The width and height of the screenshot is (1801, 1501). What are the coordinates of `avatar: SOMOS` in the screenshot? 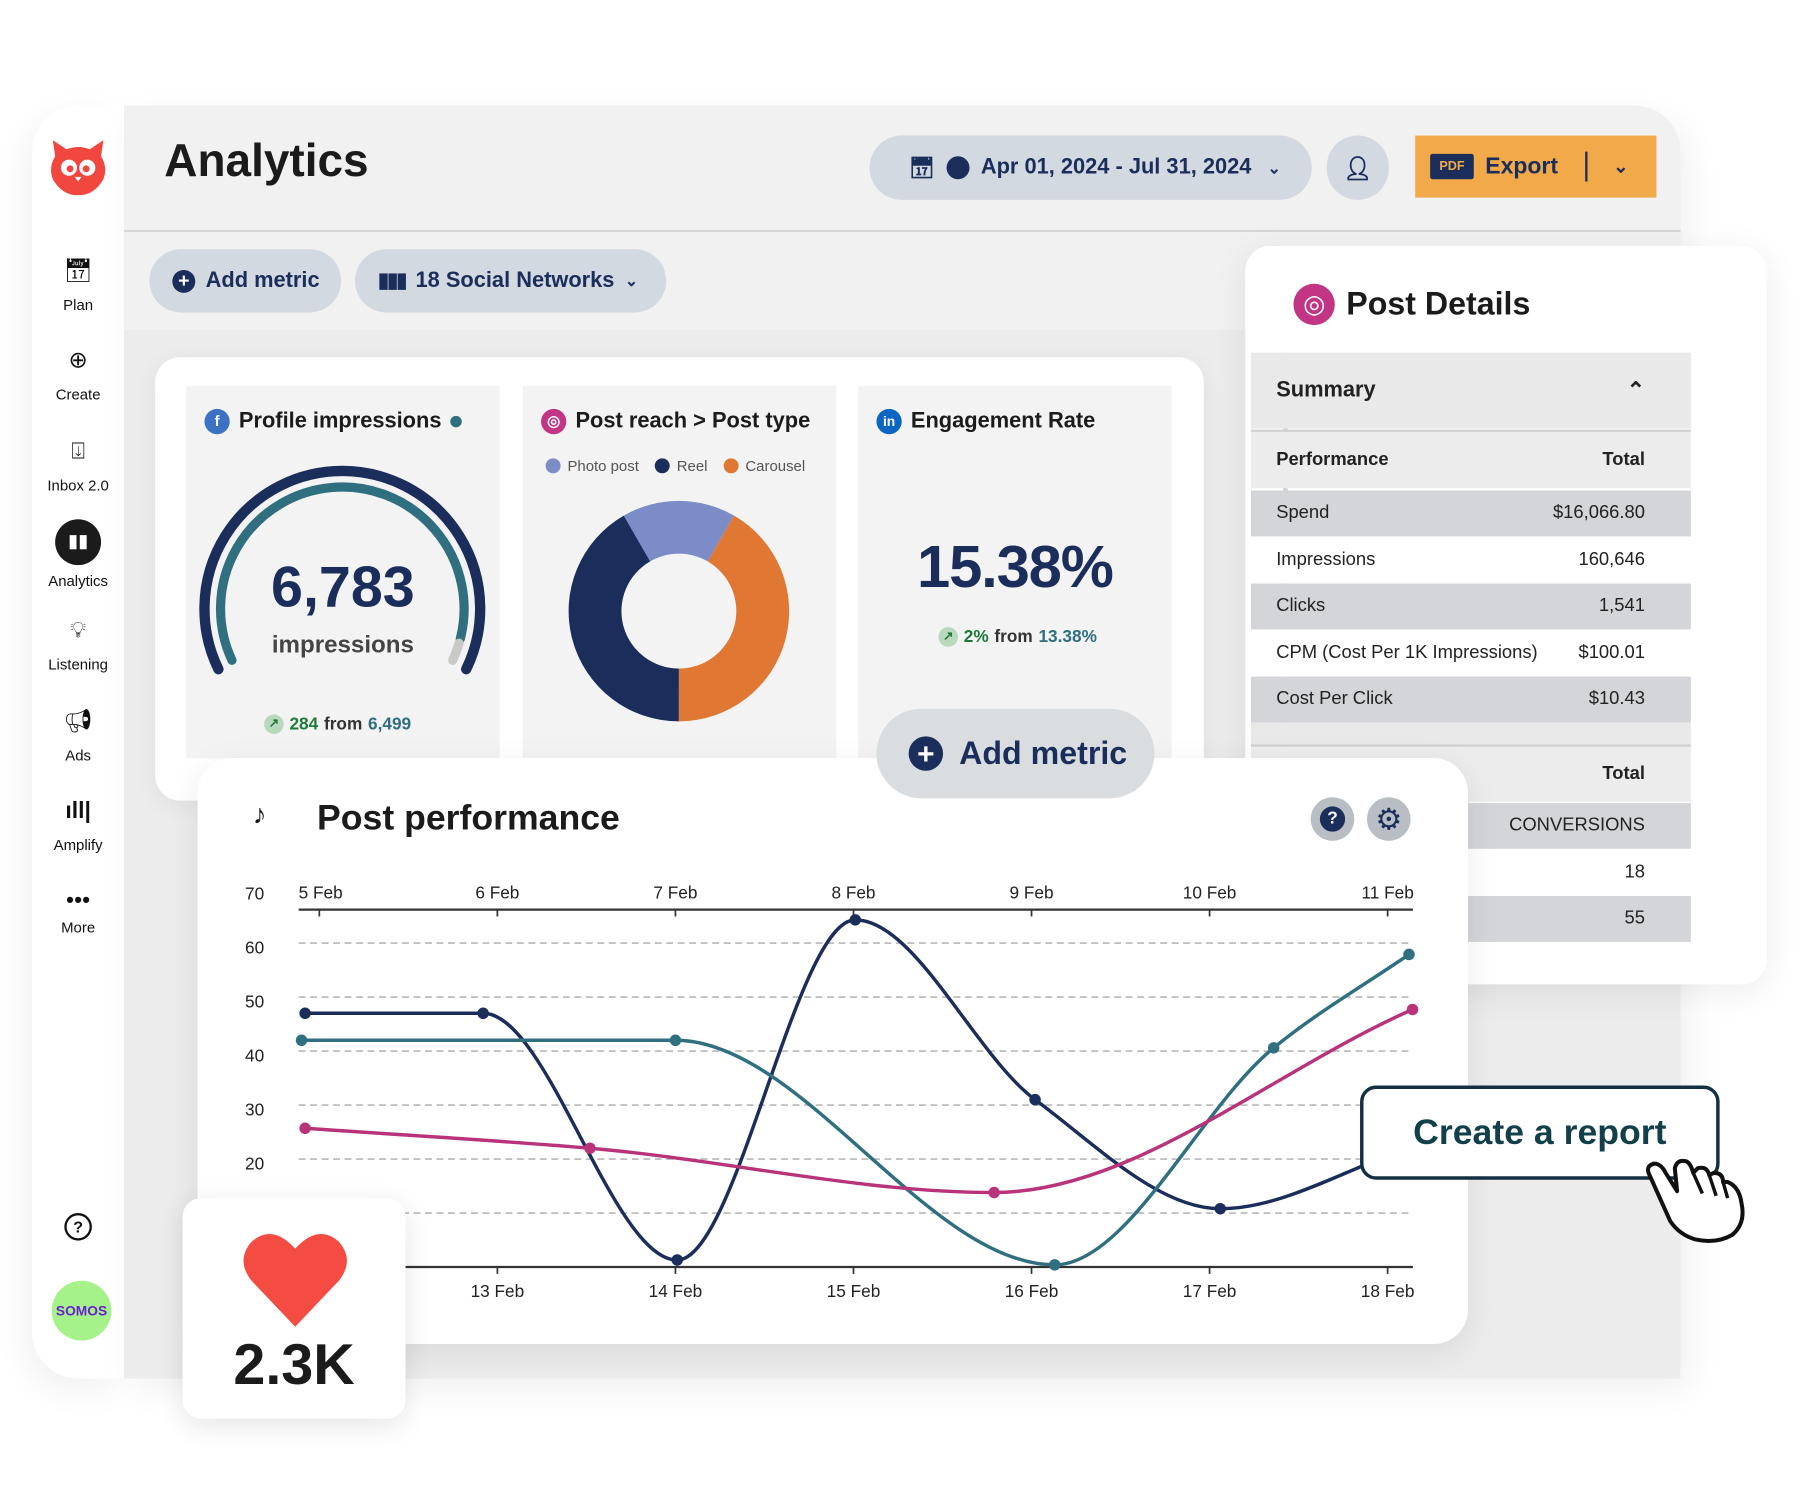 It's located at (81, 1310).